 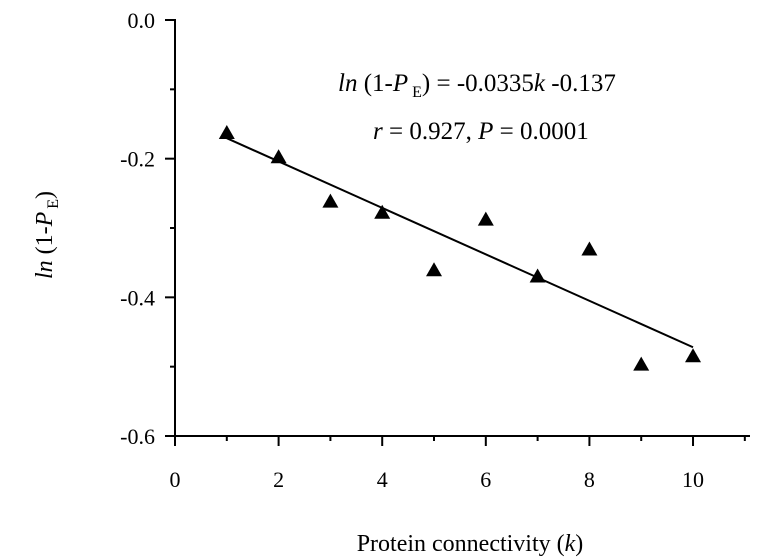 What do you see at coordinates (458, 464) in the screenshot?
I see `x-ticks: 0 2 4 6 8 10` at bounding box center [458, 464].